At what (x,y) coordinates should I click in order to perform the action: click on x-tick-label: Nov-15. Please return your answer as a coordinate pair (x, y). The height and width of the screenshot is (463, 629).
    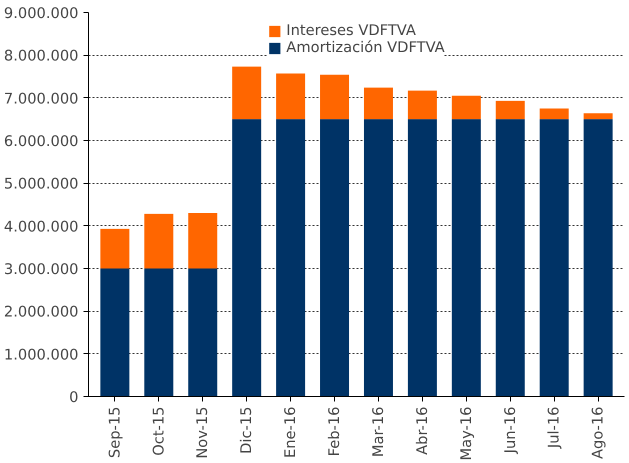
    Looking at the image, I should click on (203, 432).